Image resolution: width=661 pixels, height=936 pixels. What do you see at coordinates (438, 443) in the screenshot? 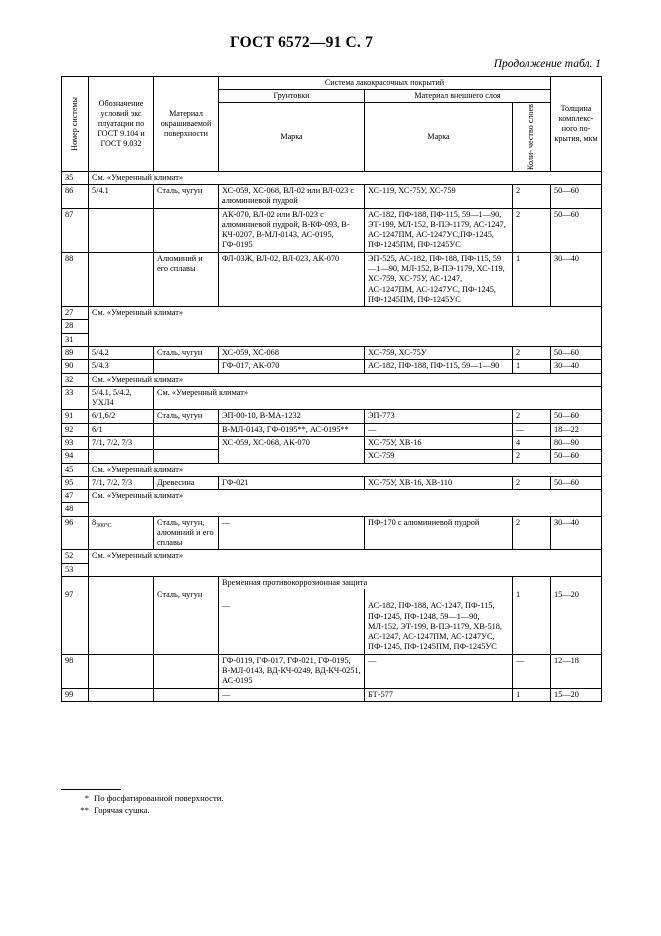
I see `cell-outer: ХС-75У, ХВ-16` at bounding box center [438, 443].